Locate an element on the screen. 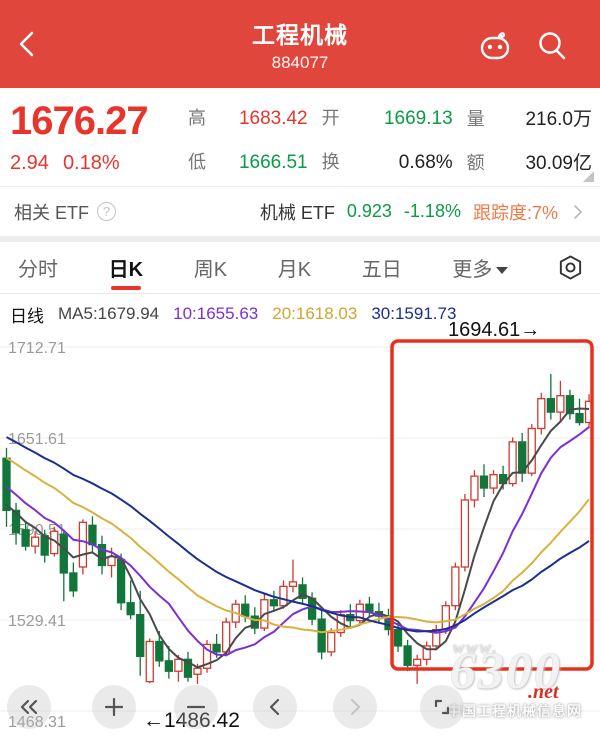 Image resolution: width=600 pixels, height=737 pixels. svg-text: 1529.41 is located at coordinates (37, 621).